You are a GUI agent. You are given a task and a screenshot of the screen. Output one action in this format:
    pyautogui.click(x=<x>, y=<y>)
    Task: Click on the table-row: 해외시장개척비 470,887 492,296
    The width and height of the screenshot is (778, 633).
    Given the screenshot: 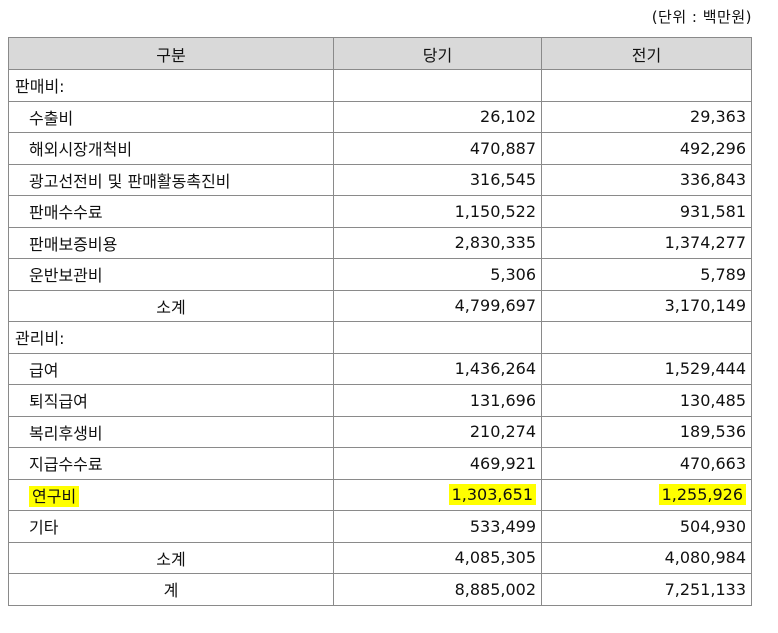 What is the action you would take?
    pyautogui.click(x=380, y=148)
    